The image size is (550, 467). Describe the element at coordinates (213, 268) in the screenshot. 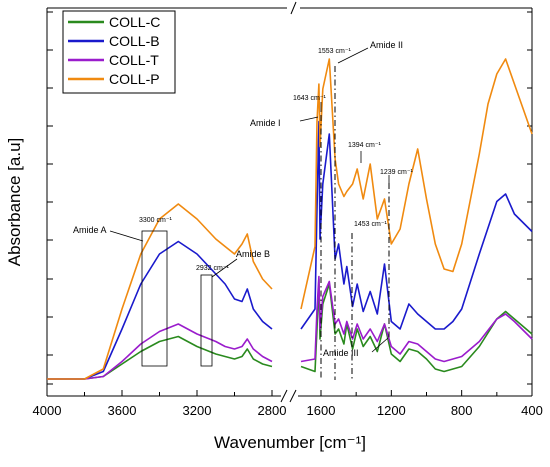

I see `peak-2932-label: 2932 cm⁻¹` at that location.